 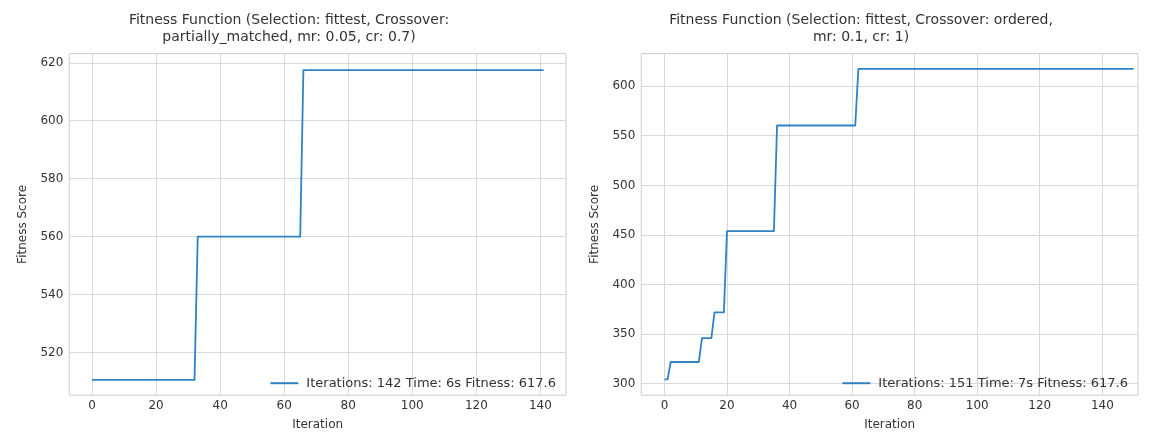 What do you see at coordinates (431, 382) in the screenshot?
I see `legend-label: Iterations: 142 Time: 6s Fitness: 617.6` at bounding box center [431, 382].